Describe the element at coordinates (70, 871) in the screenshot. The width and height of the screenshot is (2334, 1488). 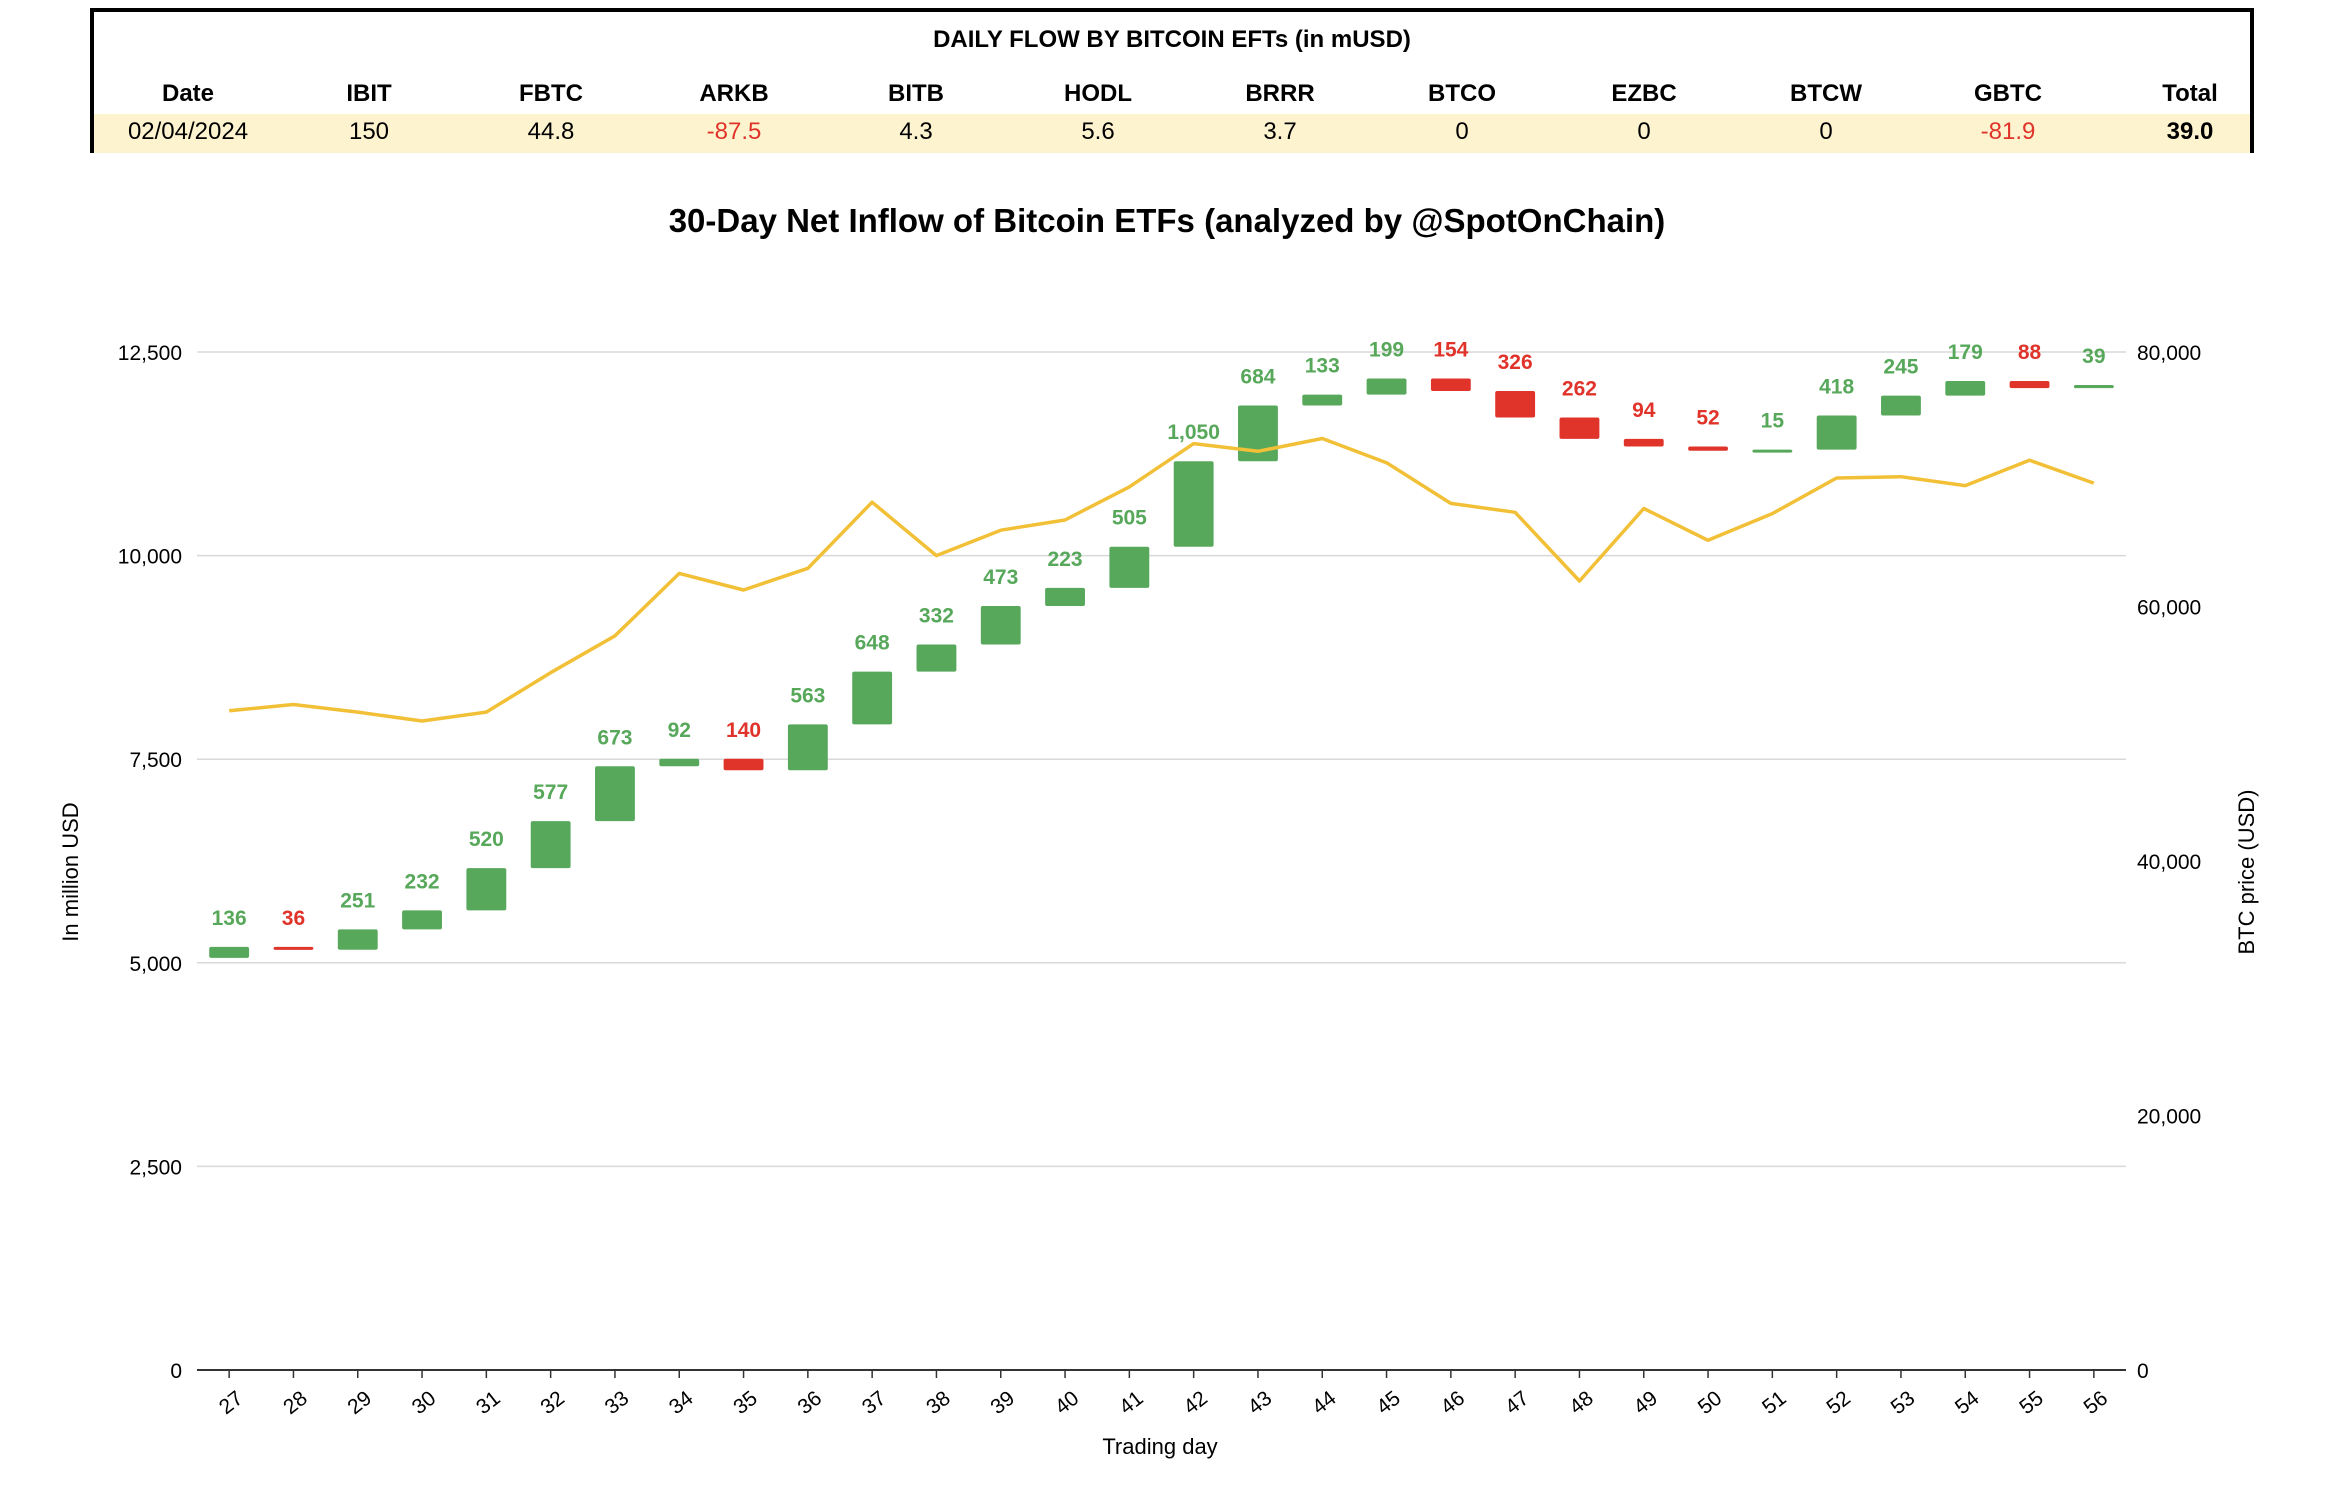
I see `y-axis-title: In million USD` at that location.